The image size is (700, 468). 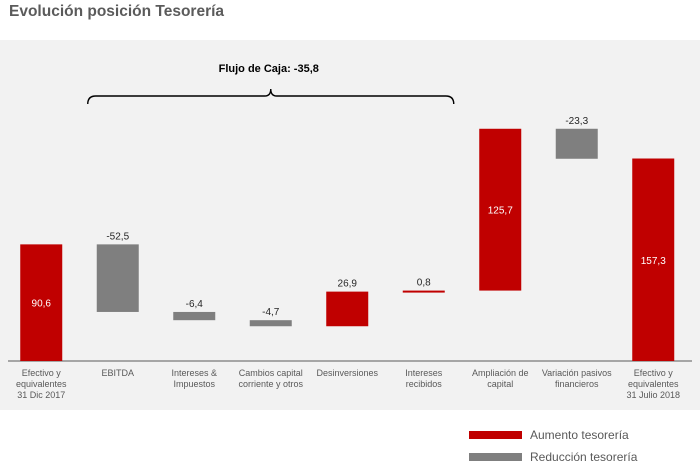 I want to click on legend-label-decrease: Reducción tesorería, so click(x=584, y=457).